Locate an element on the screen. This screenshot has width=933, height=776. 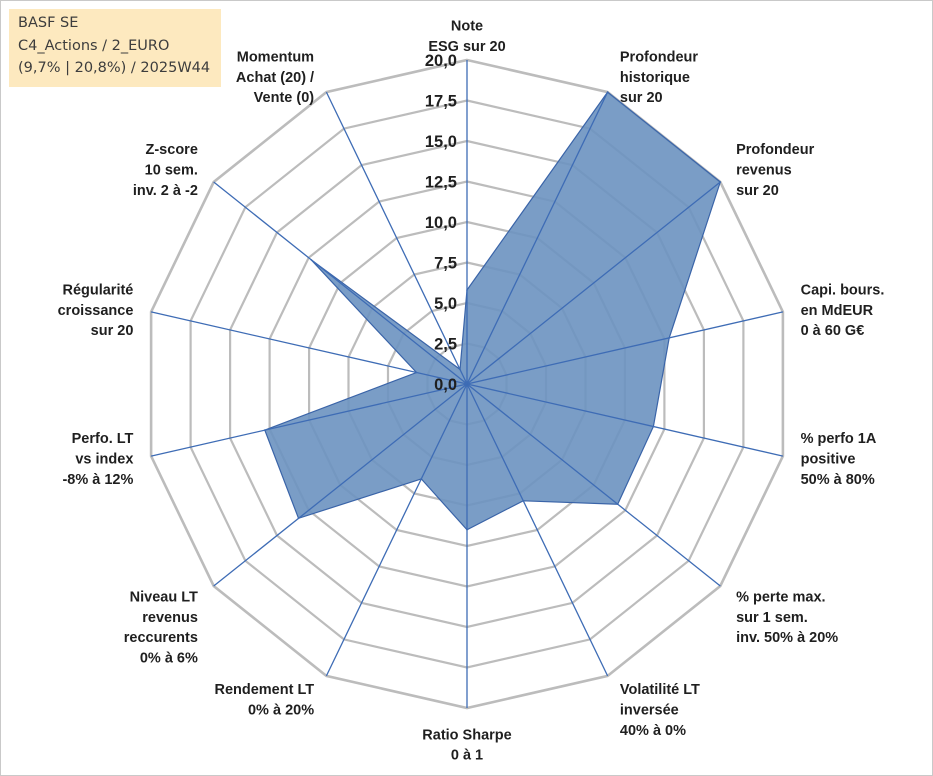
axis-label-9: Niveau LT revenus reccurents 0% à 6% is located at coordinates (161, 628).